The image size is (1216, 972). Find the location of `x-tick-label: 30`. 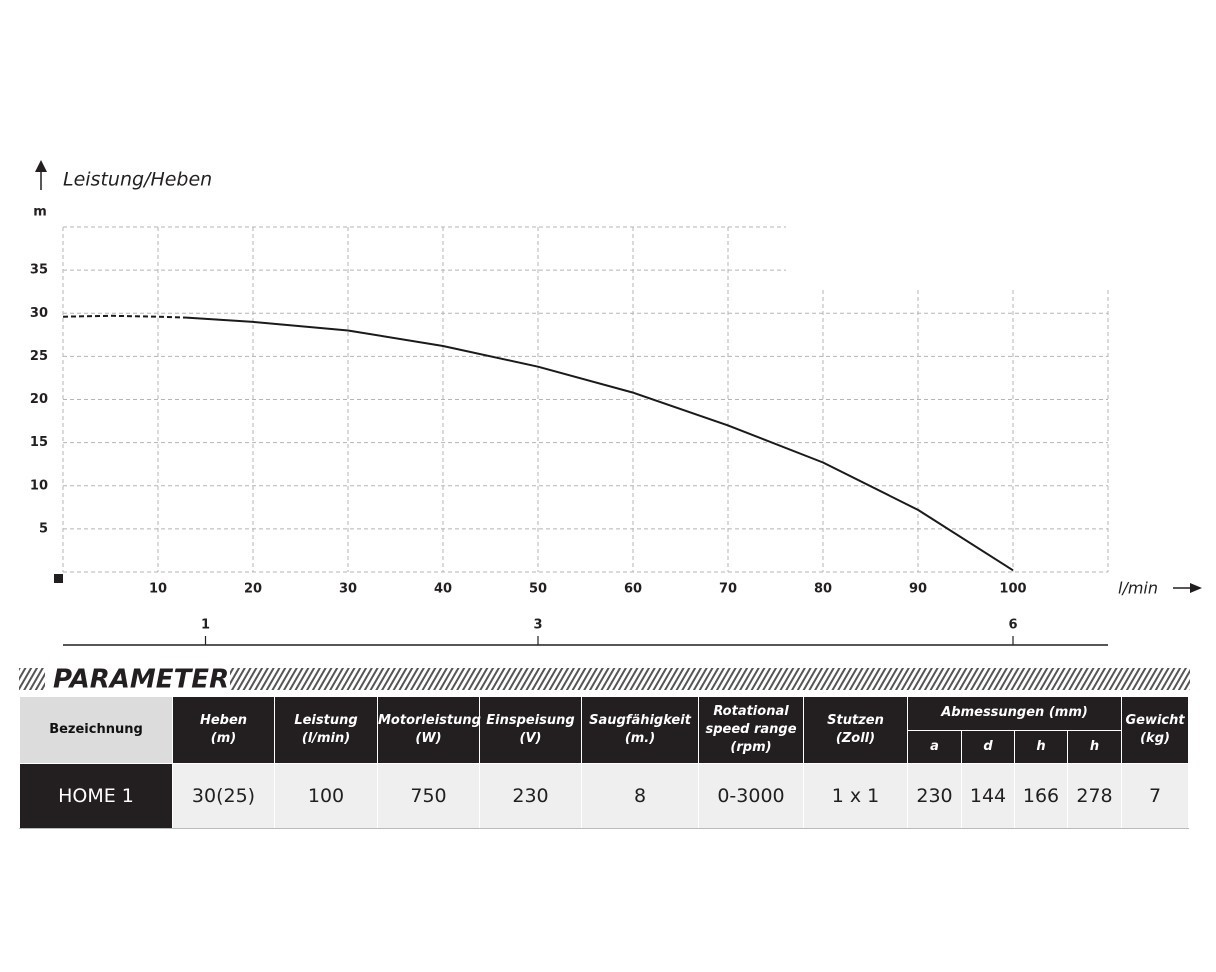

x-tick-label: 30 is located at coordinates (348, 589).